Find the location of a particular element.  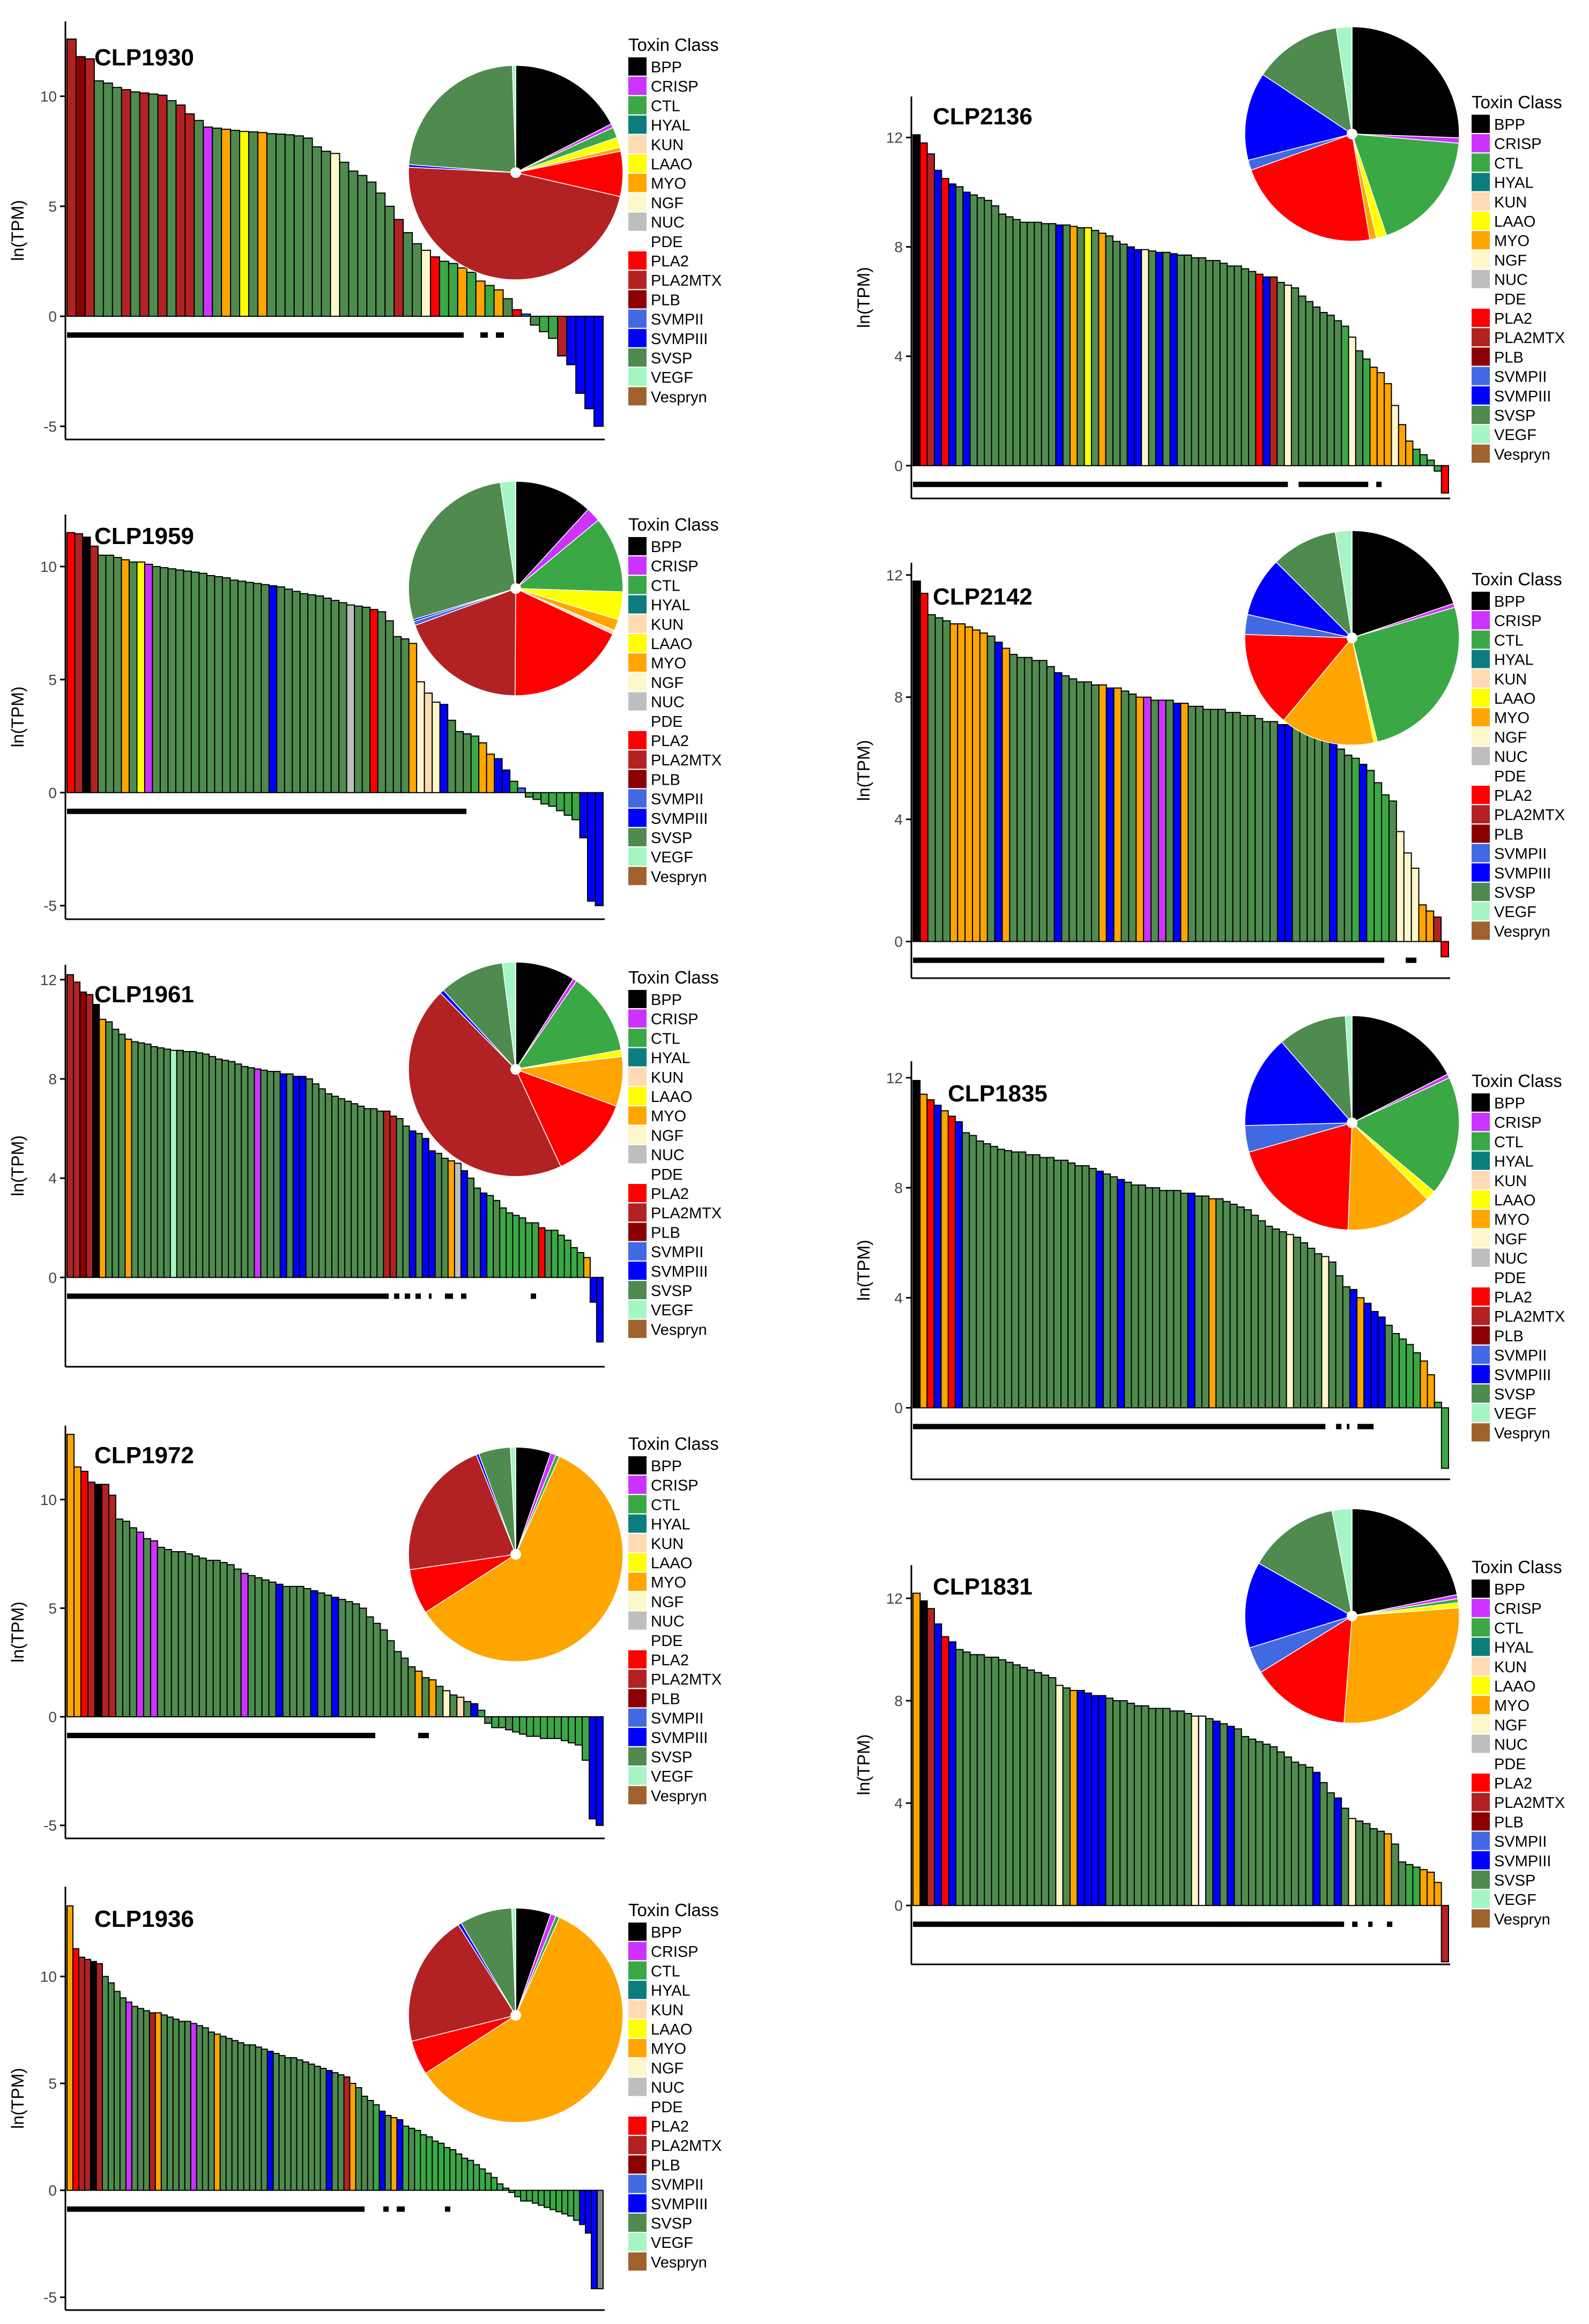

legend-label-PDE: PDE is located at coordinates (1510, 300).